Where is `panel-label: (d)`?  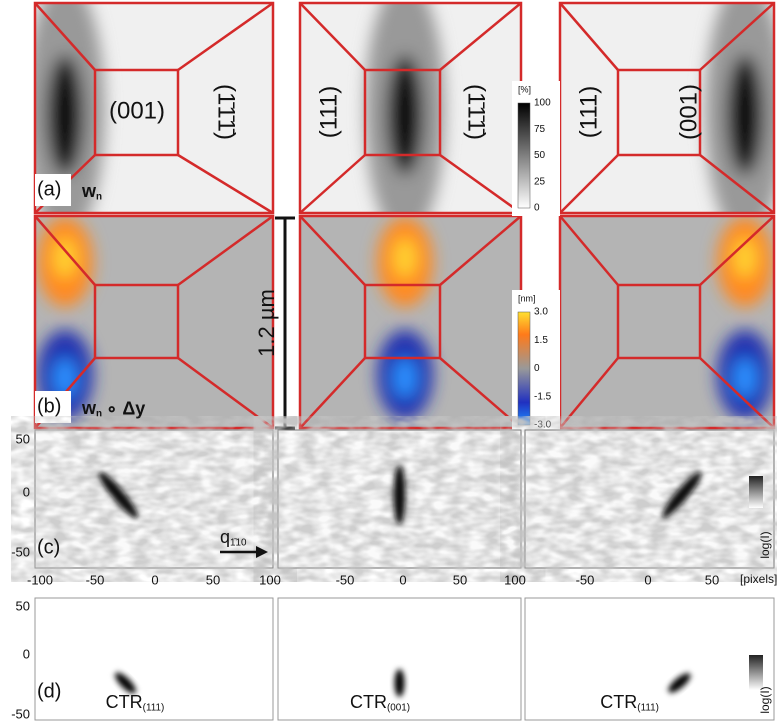
panel-label: (d) is located at coordinates (49, 691).